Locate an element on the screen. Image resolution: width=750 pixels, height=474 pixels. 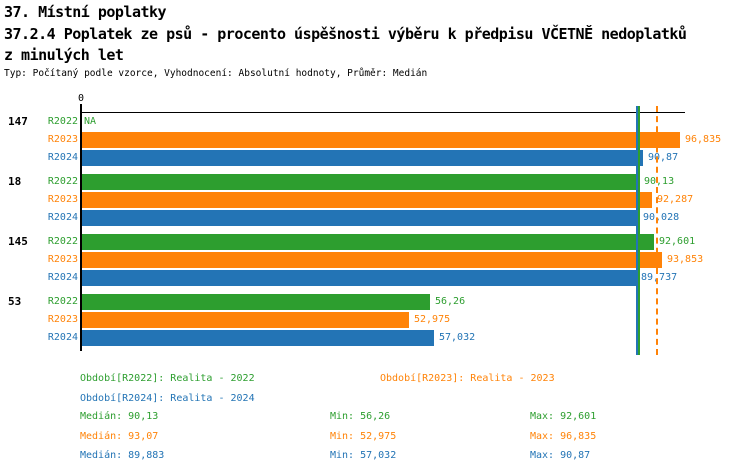
bar-value-label: 93,853 is located at coordinates (685, 259).